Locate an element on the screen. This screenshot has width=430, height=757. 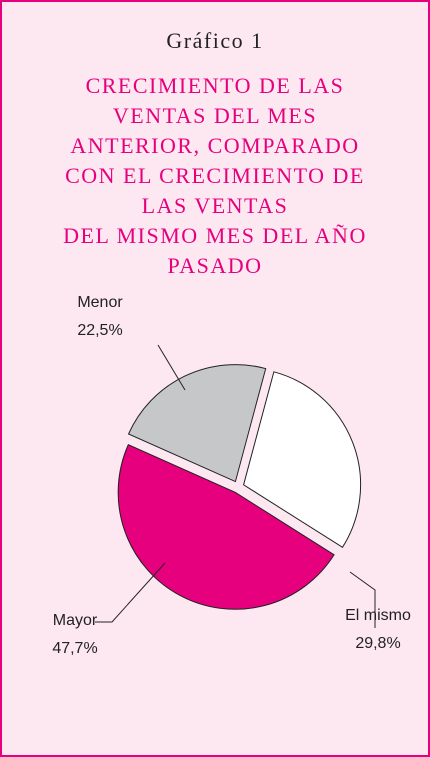
value-label: 29,8% is located at coordinates (377, 643).